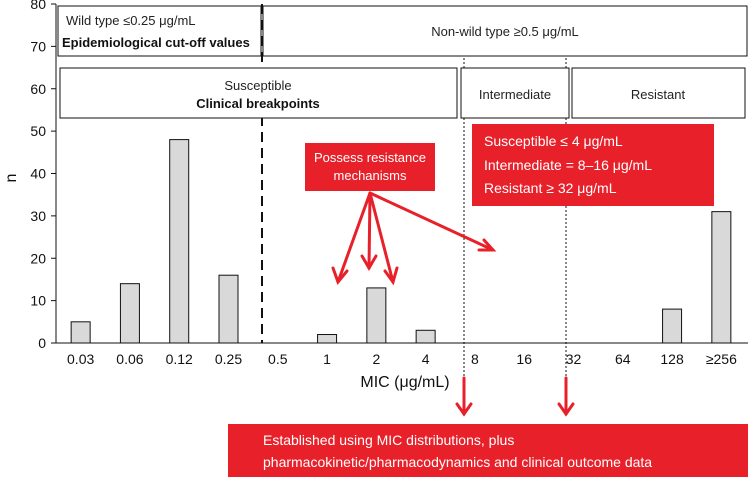  Describe the element at coordinates (38, 6) in the screenshot. I see `y-tick-label: 80` at that location.